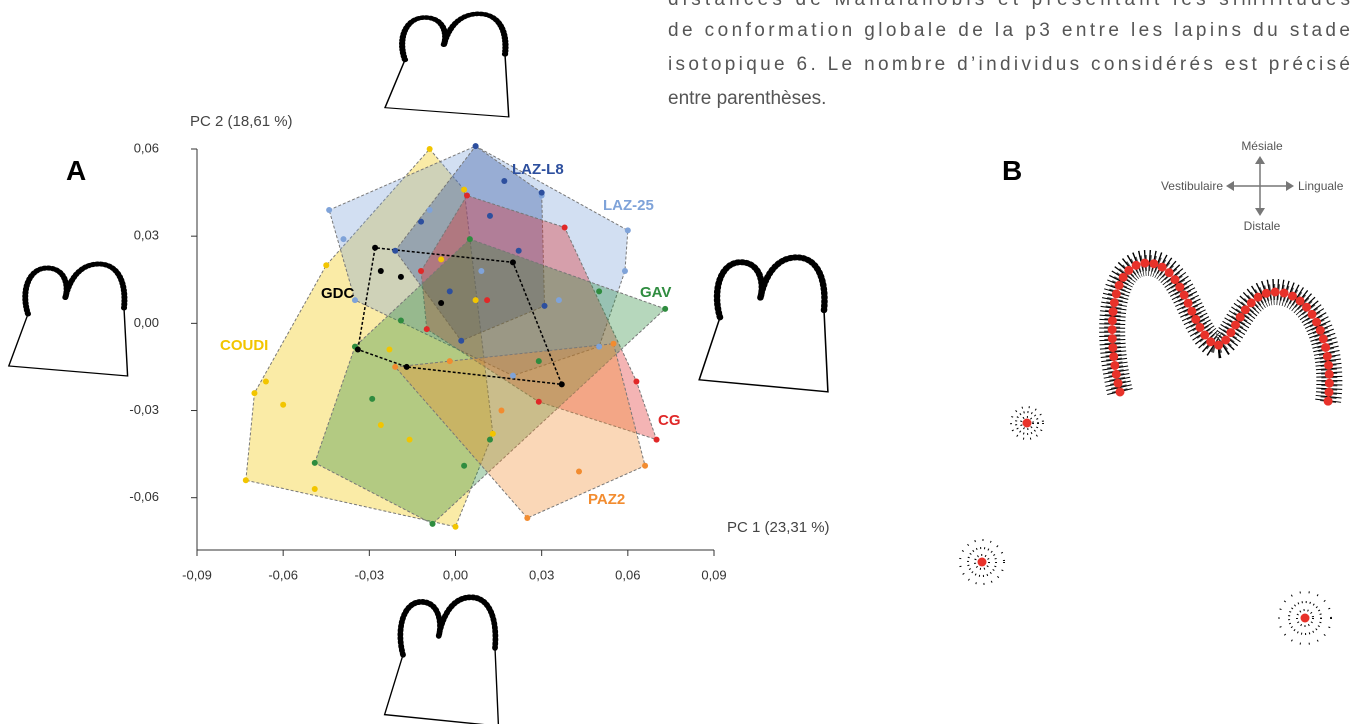 This screenshot has height=724, width=1358. What do you see at coordinates (1012, 170) in the screenshot?
I see `panel-label: B` at bounding box center [1012, 170].